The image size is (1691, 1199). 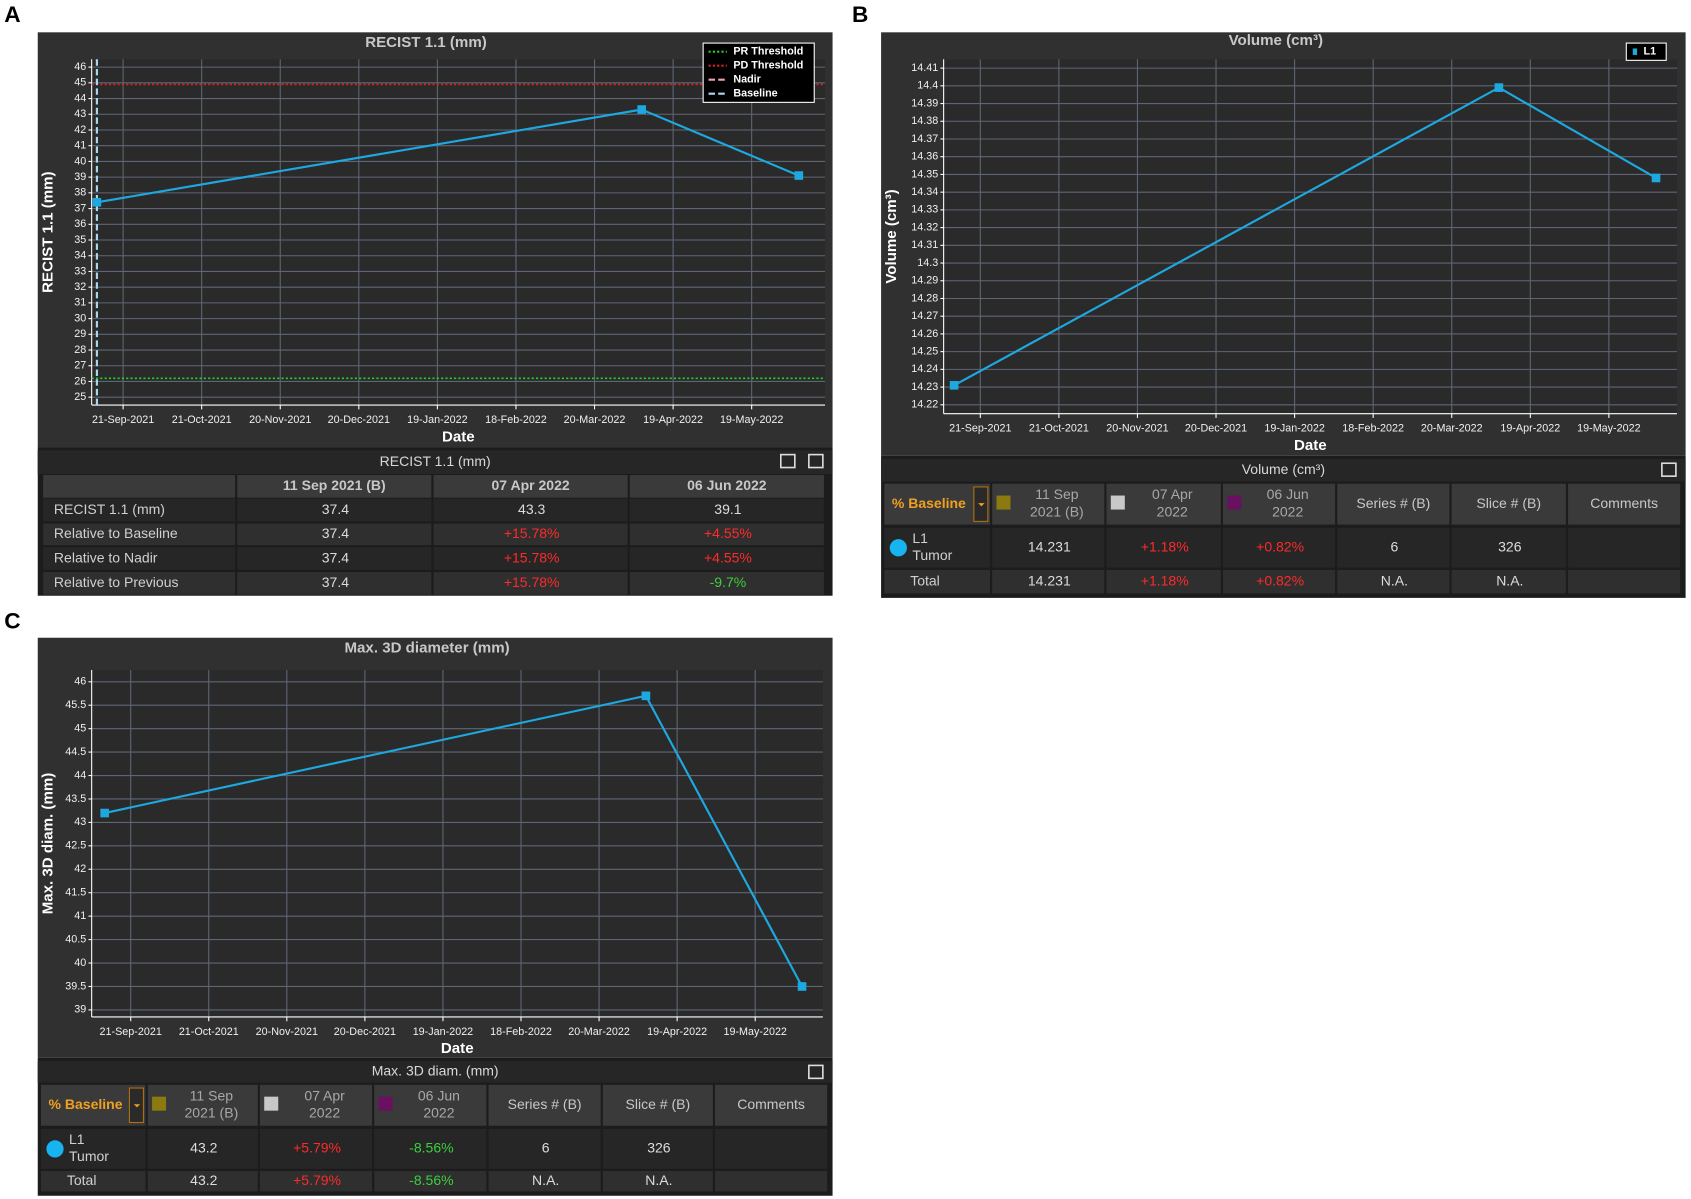 I want to click on column-header: Comments, so click(x=771, y=1104).